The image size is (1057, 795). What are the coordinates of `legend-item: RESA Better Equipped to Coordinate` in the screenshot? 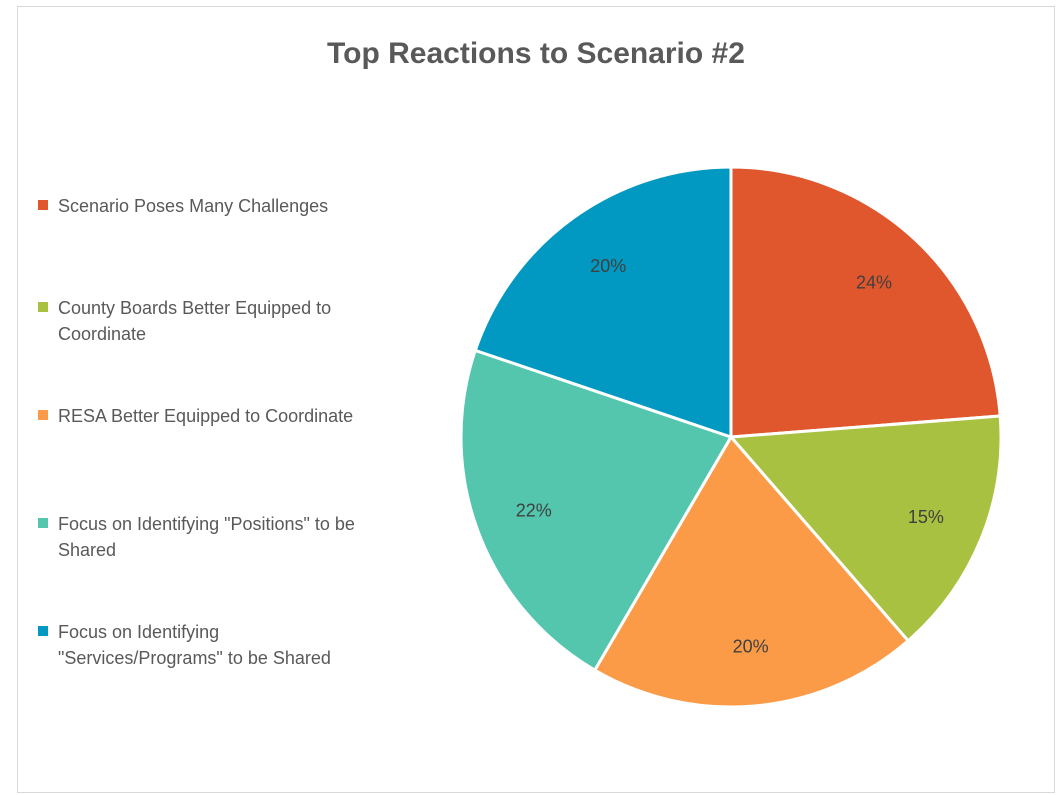 It's located at (218, 416).